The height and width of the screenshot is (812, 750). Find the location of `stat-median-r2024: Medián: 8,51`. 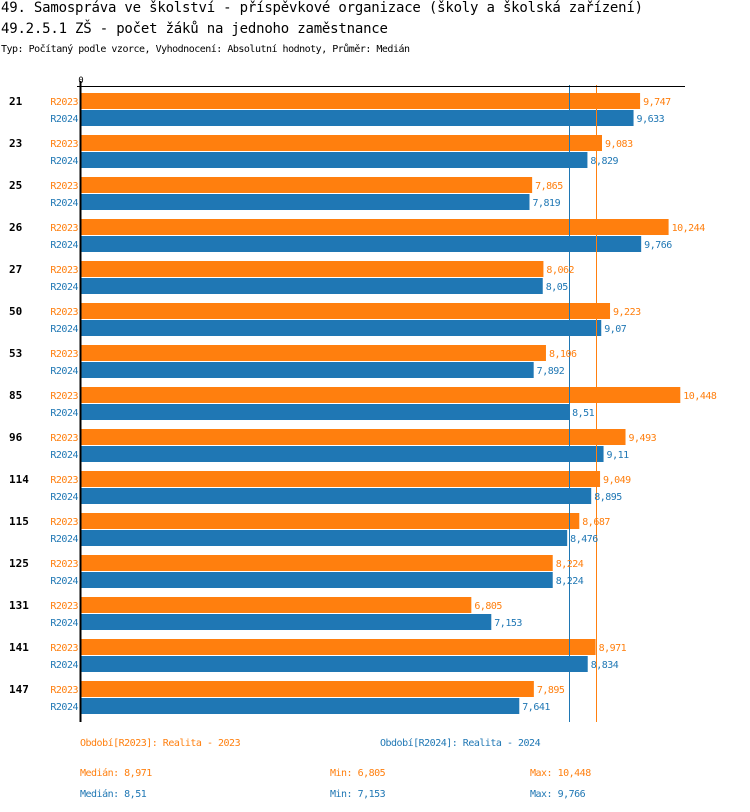

stat-median-r2024: Medián: 8,51 is located at coordinates (113, 794).